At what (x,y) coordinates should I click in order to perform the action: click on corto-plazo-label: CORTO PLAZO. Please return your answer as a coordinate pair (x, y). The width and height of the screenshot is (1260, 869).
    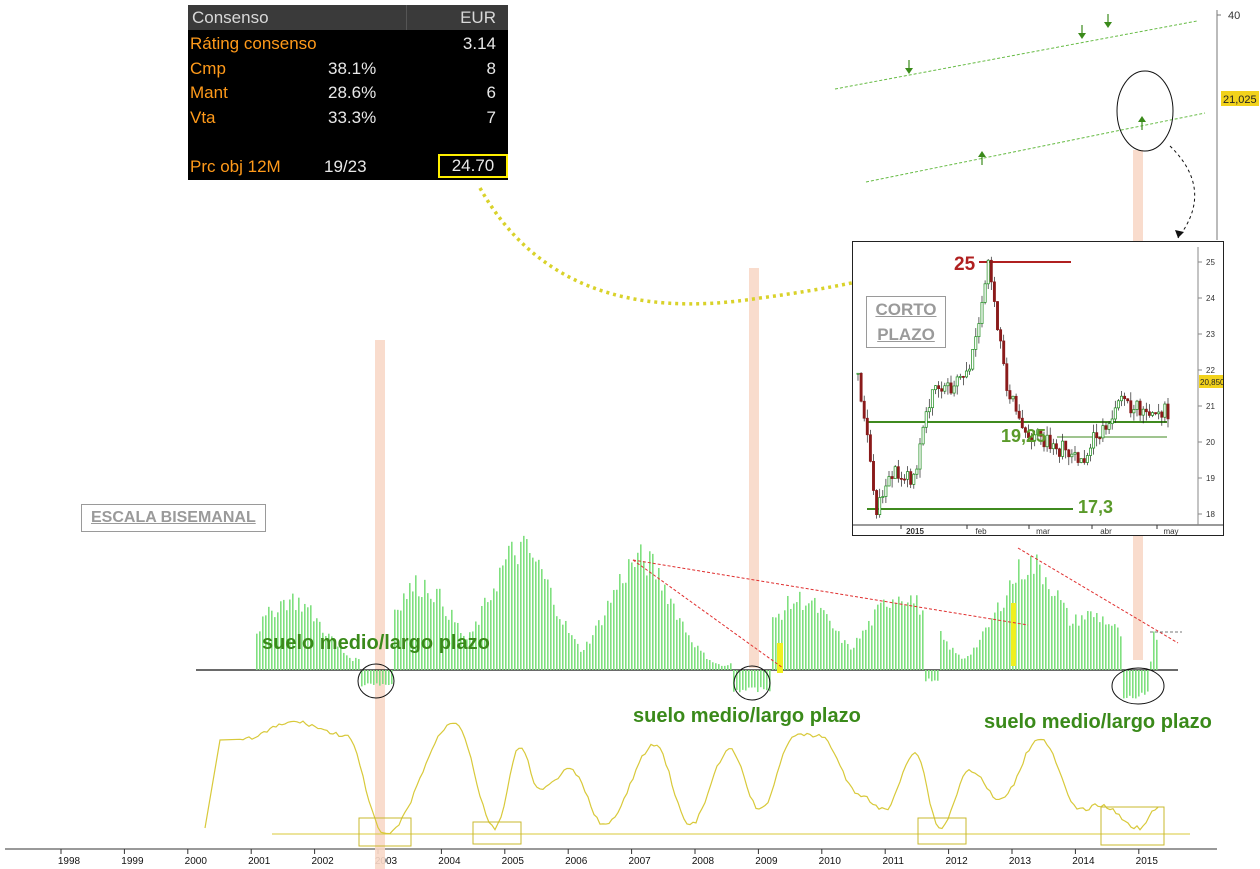
    Looking at the image, I should click on (906, 322).